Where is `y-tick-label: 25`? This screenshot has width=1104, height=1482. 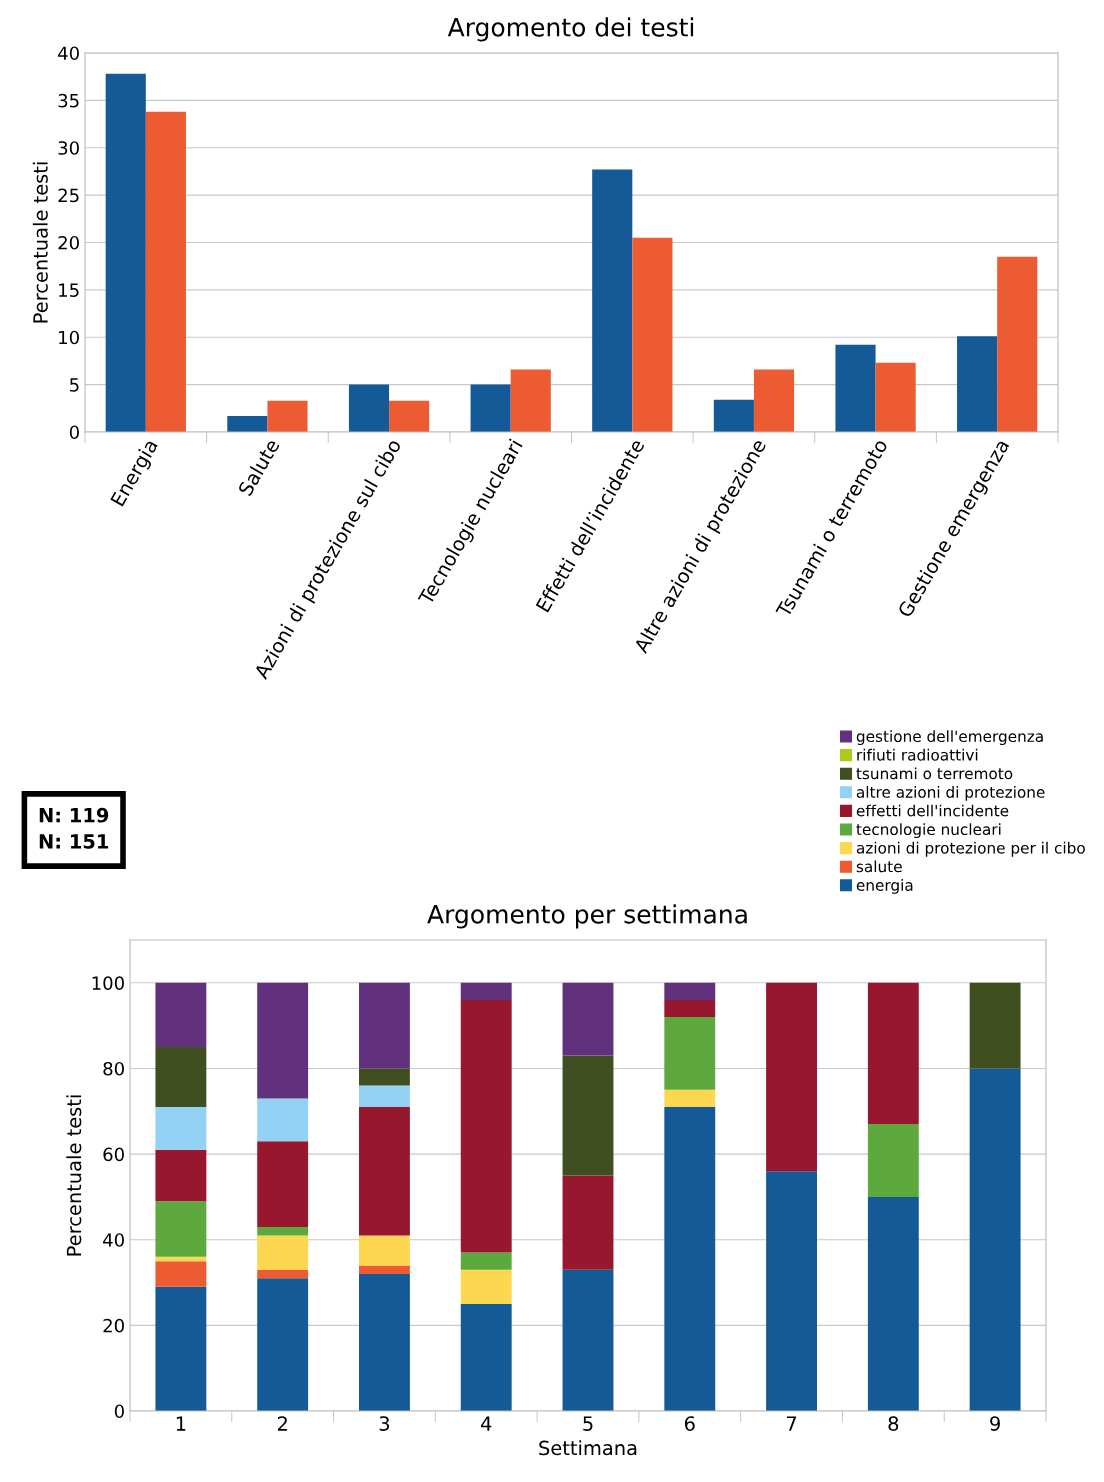 y-tick-label: 25 is located at coordinates (68, 195).